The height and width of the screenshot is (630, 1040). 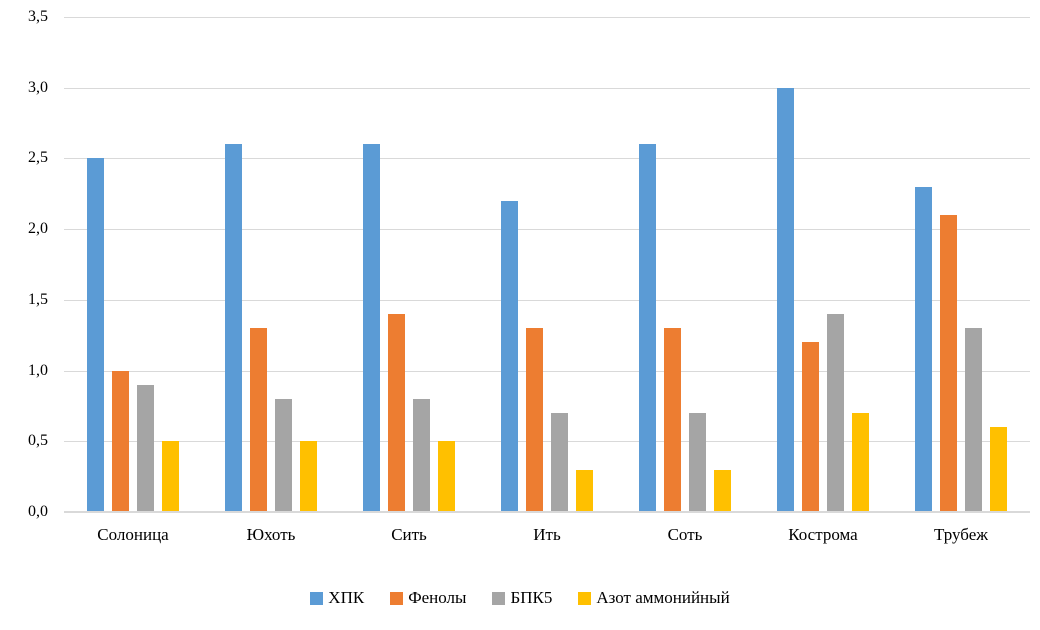 What do you see at coordinates (409, 534) in the screenshot?
I see `x-axis-category-label-3: Сить` at bounding box center [409, 534].